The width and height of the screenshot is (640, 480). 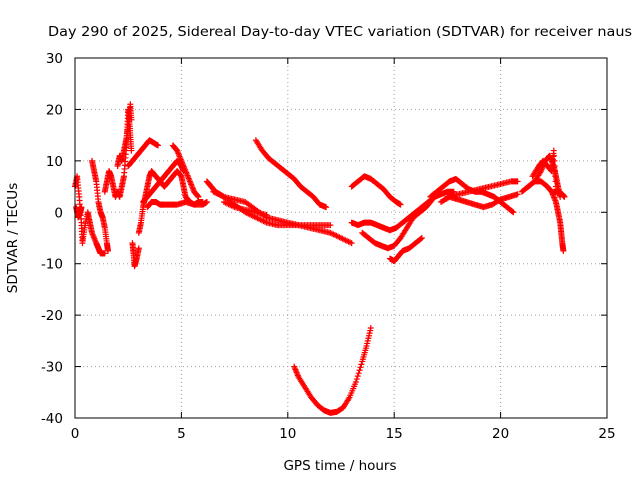 I want to click on x-tick-label: 25, so click(x=606, y=434).